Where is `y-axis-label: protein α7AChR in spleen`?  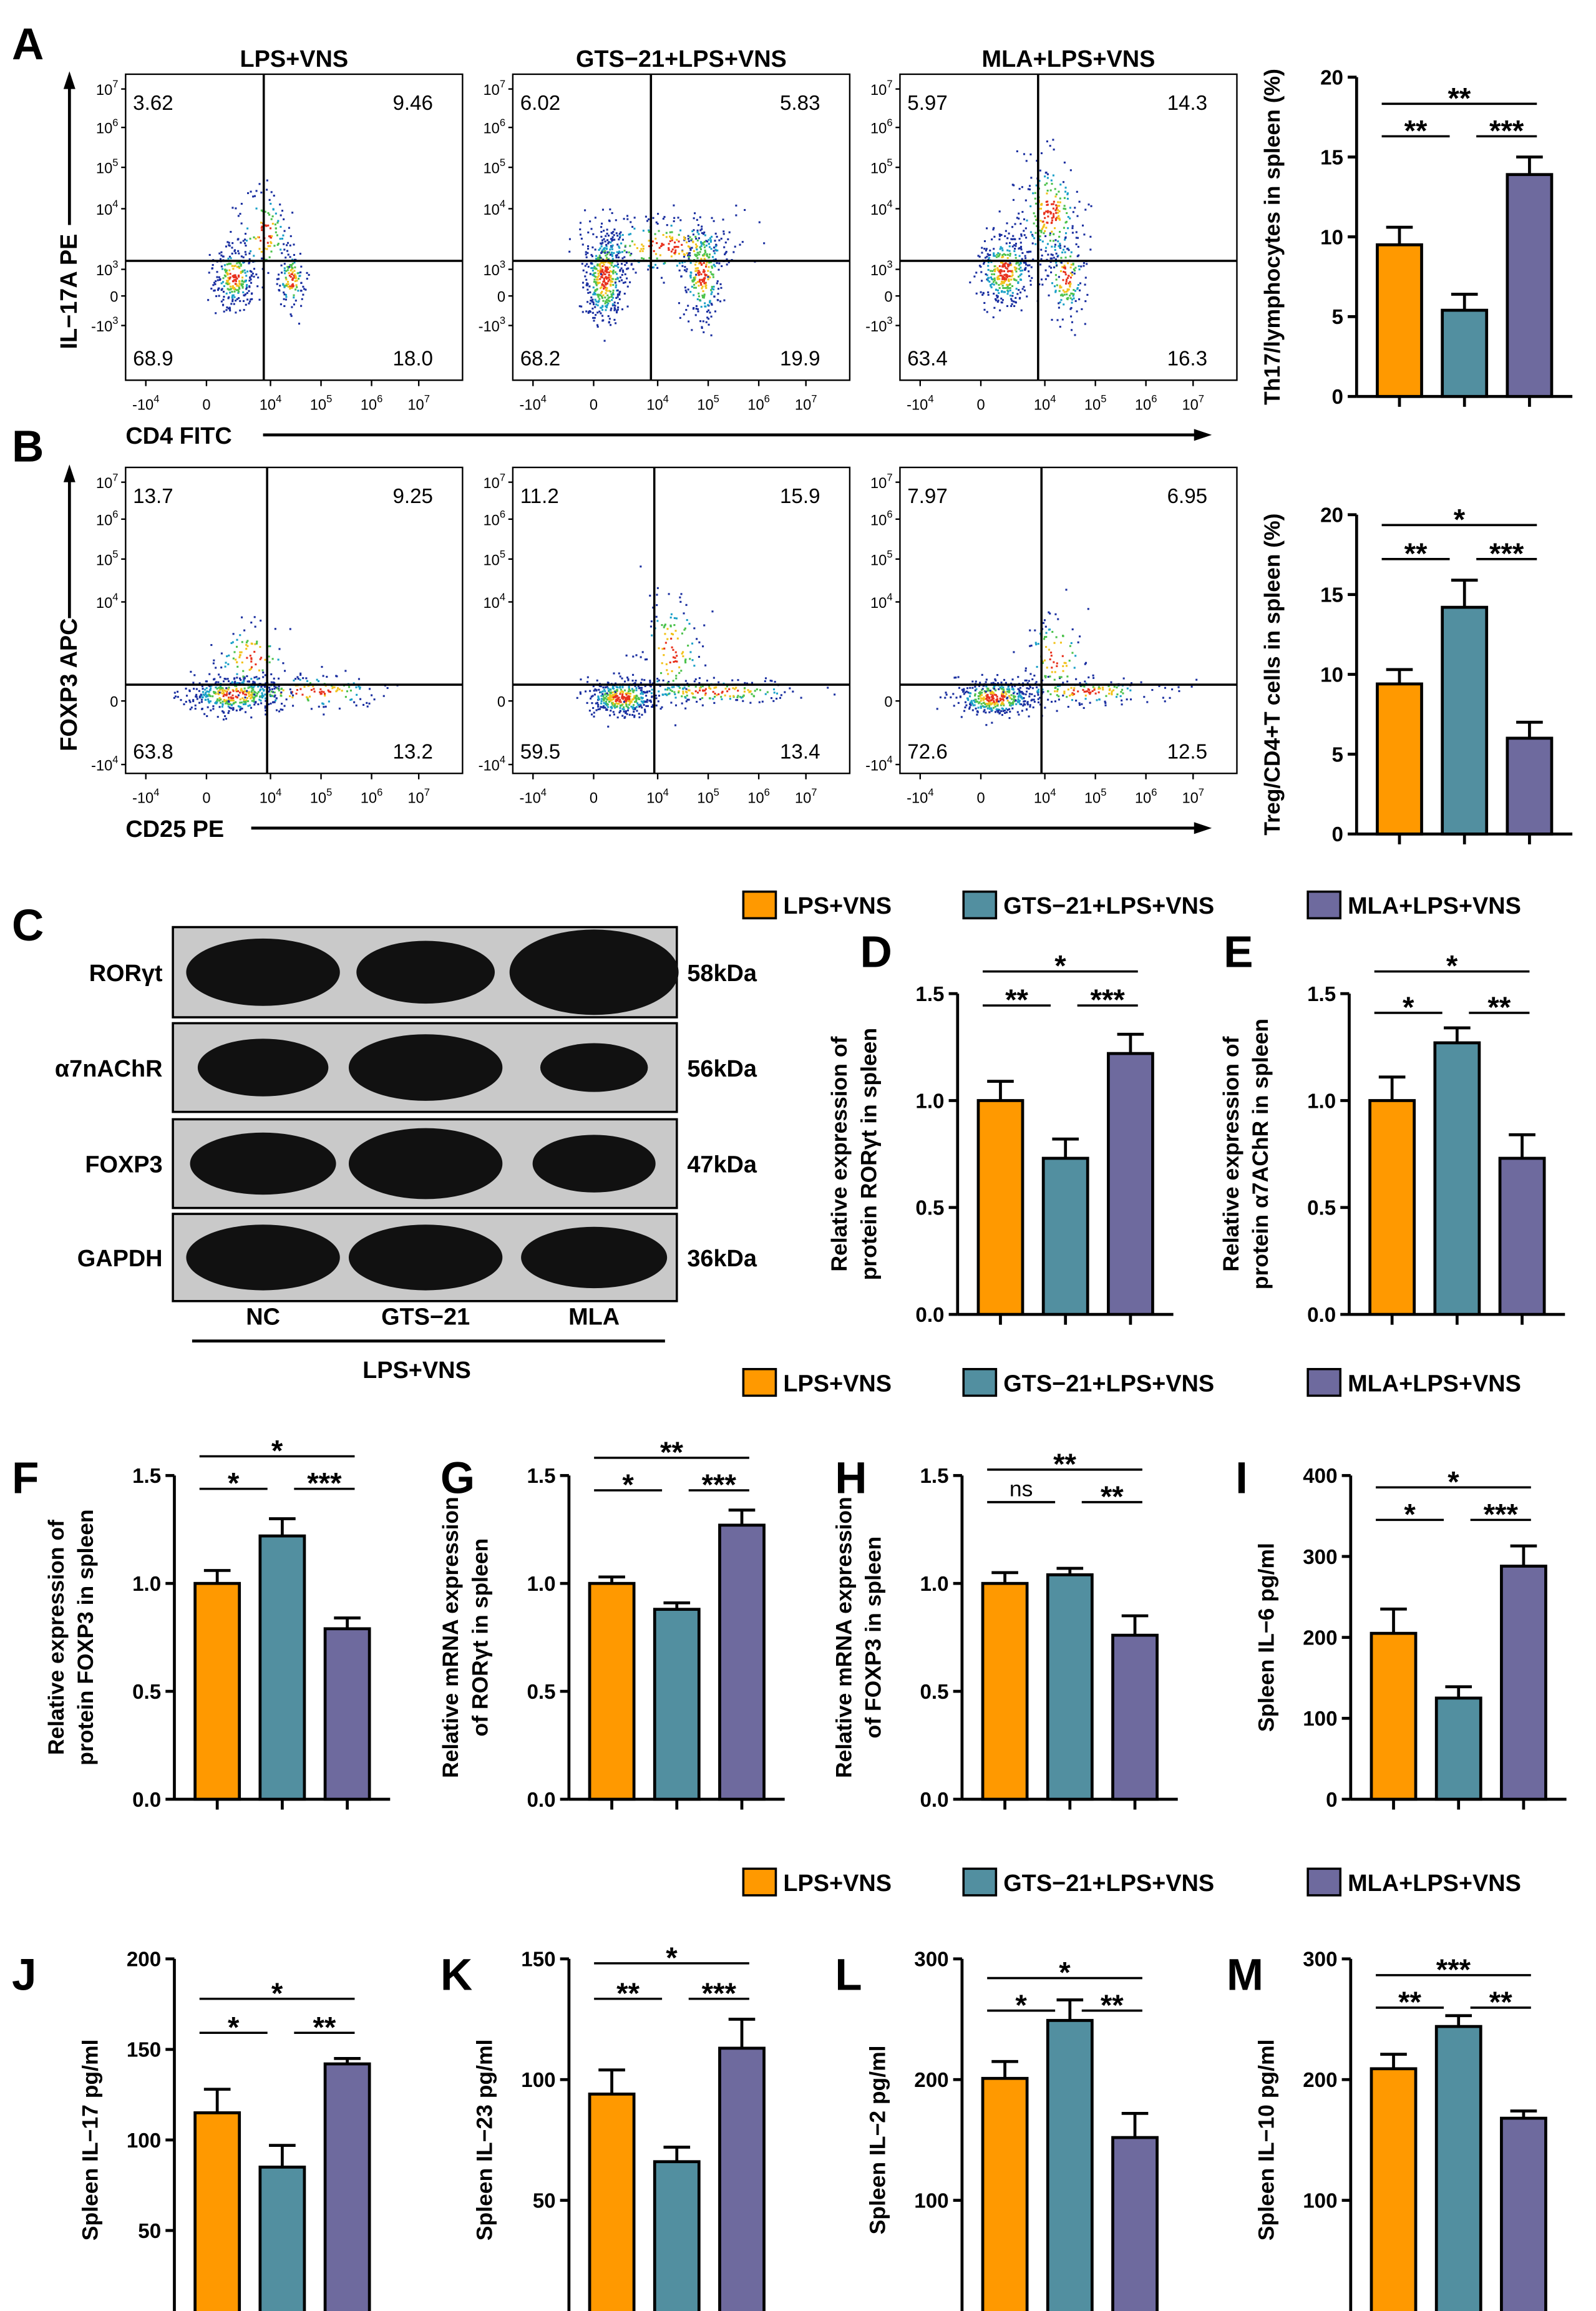
y-axis-label: protein α7AChR in spleen is located at coordinates (1260, 1154).